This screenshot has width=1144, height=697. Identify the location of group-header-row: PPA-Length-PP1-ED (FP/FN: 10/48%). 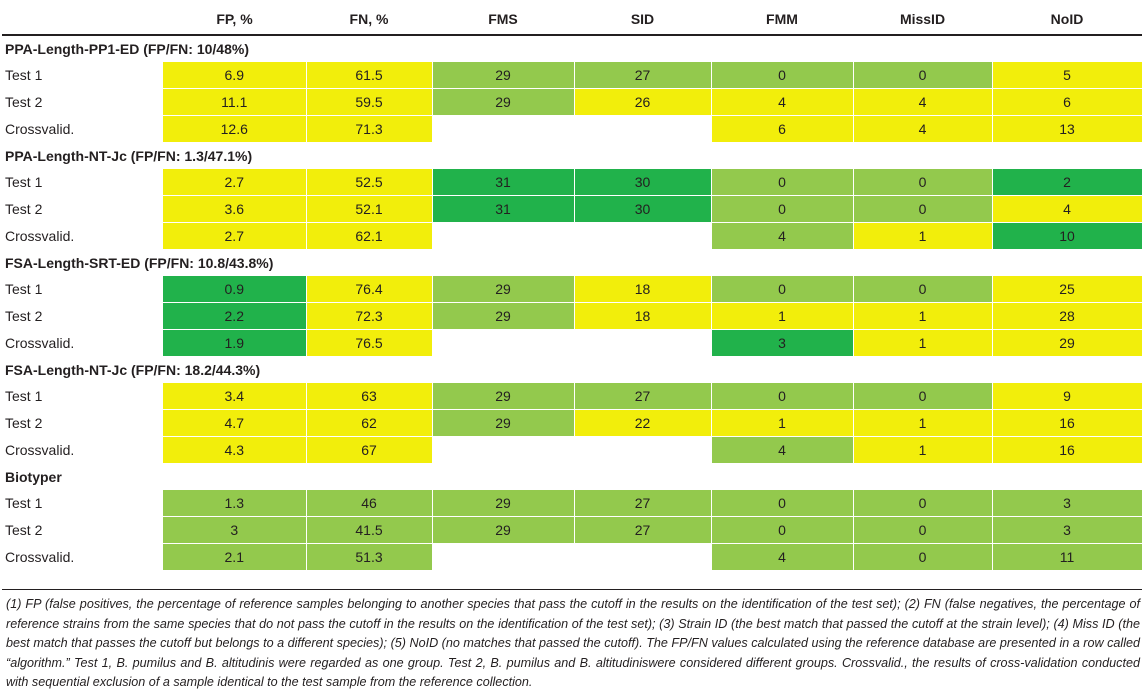
(572, 48).